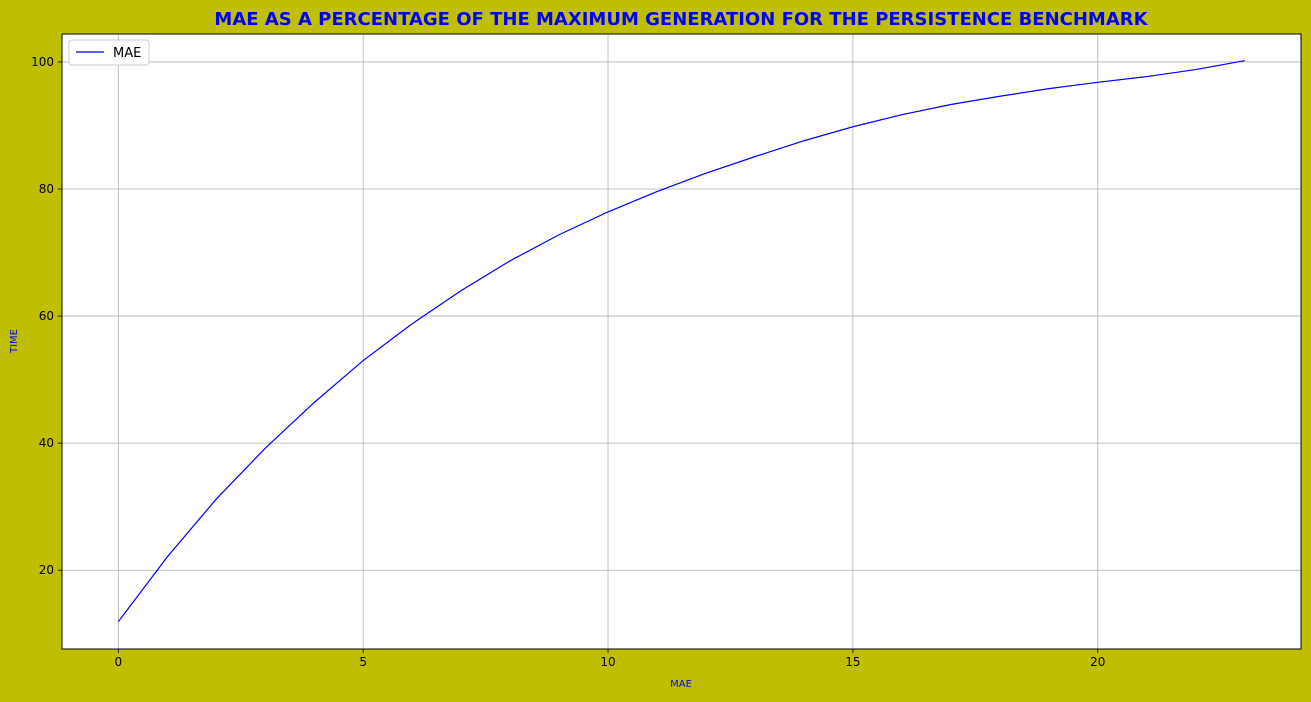  What do you see at coordinates (46, 316) in the screenshot?
I see `y-tick-label: 60` at bounding box center [46, 316].